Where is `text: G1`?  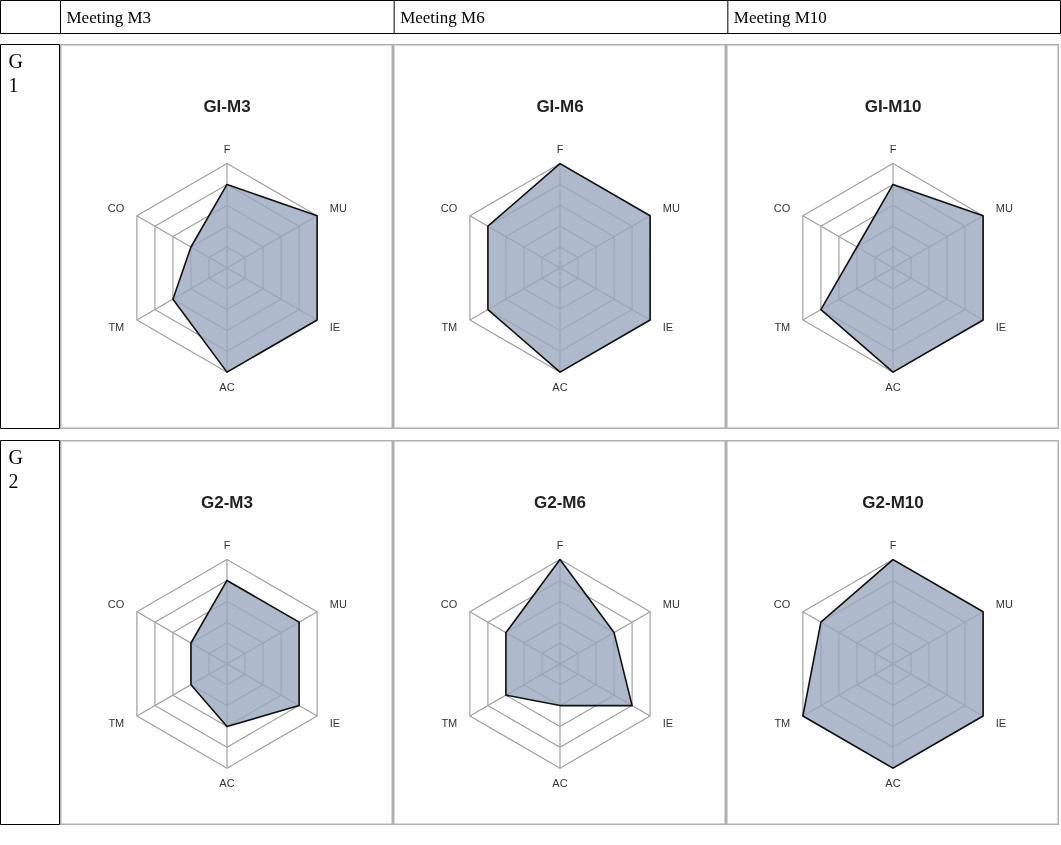
text: G1 is located at coordinates (15, 72).